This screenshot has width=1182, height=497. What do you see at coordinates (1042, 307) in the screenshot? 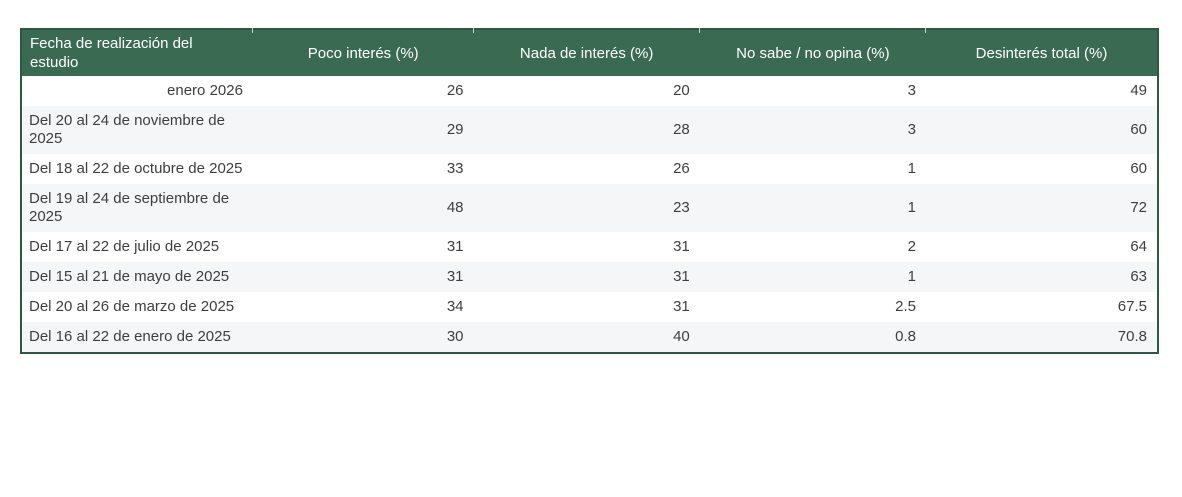
I see `cell-value: 67.5` at bounding box center [1042, 307].